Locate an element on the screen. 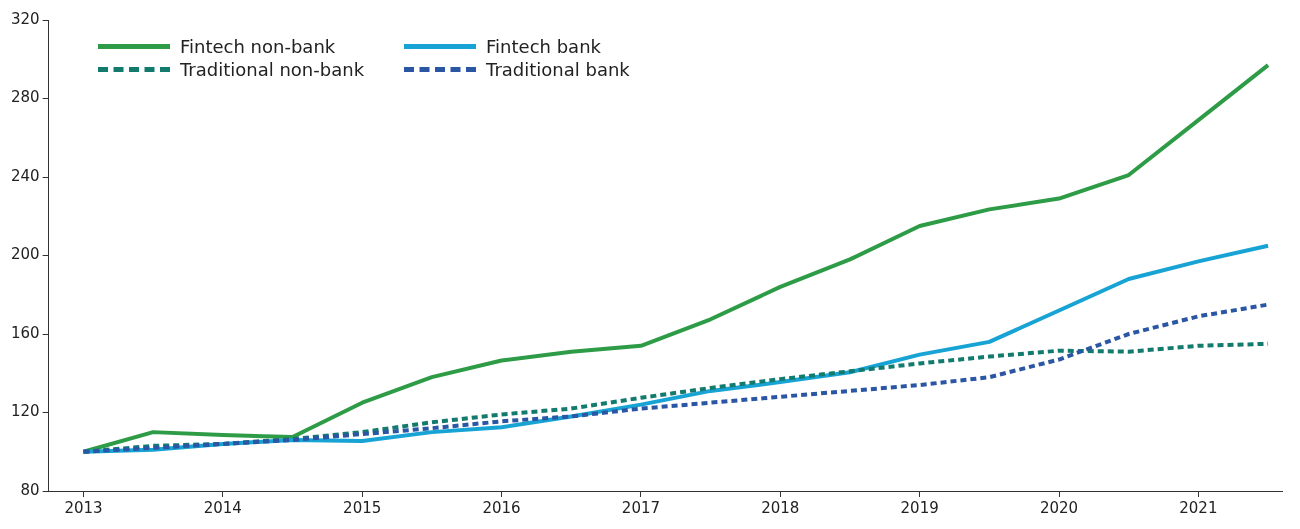 This screenshot has height=529, width=1300. y-tick-label: 160 is located at coordinates (25, 332).